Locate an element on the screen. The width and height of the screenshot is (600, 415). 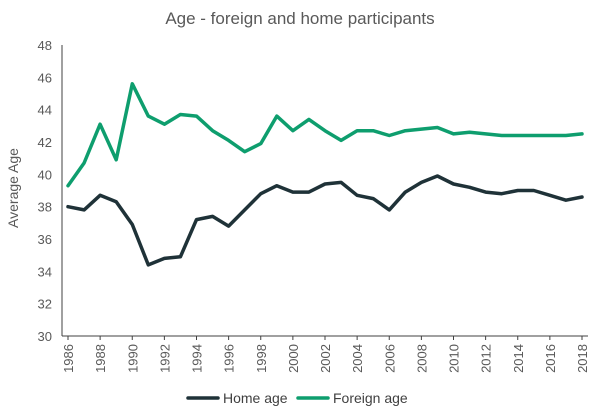
y-tick-label: 38 is located at coordinates (45, 207).